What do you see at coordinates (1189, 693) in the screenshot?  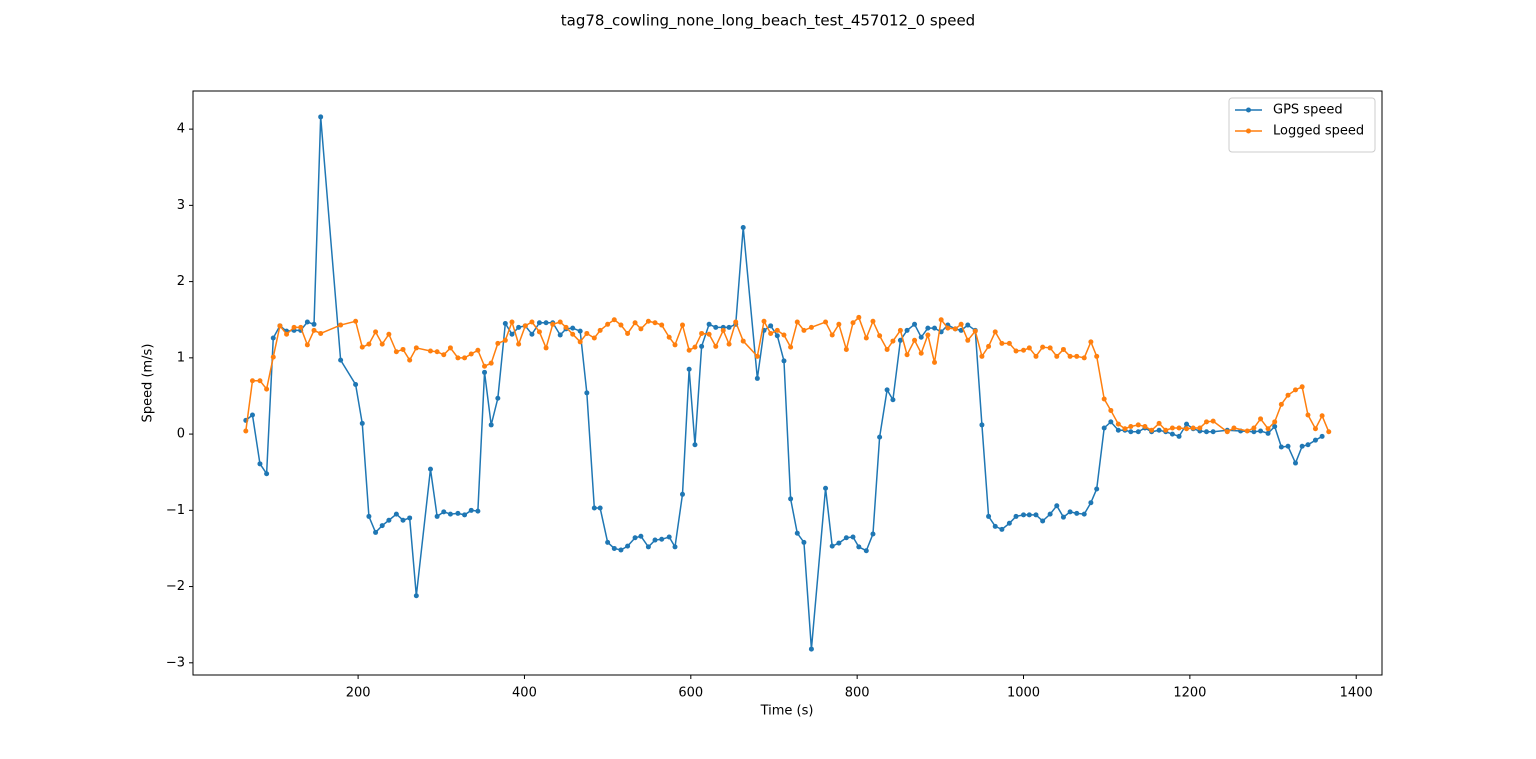 I see `x-tick-label: 1200` at bounding box center [1189, 693].